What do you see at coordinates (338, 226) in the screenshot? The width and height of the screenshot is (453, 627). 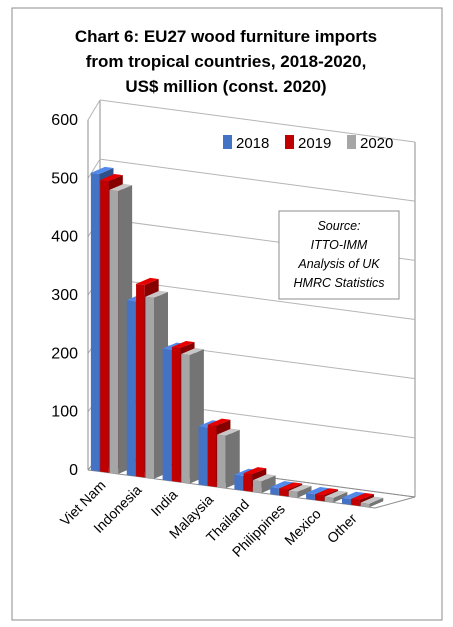 I see `source-line-1: Source:` at bounding box center [338, 226].